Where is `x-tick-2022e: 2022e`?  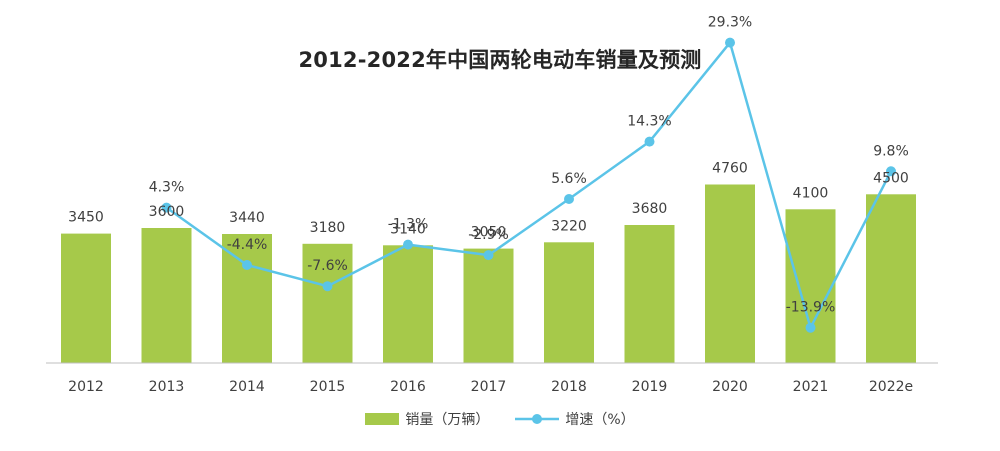
x-tick-2022e: 2022e is located at coordinates (891, 387).